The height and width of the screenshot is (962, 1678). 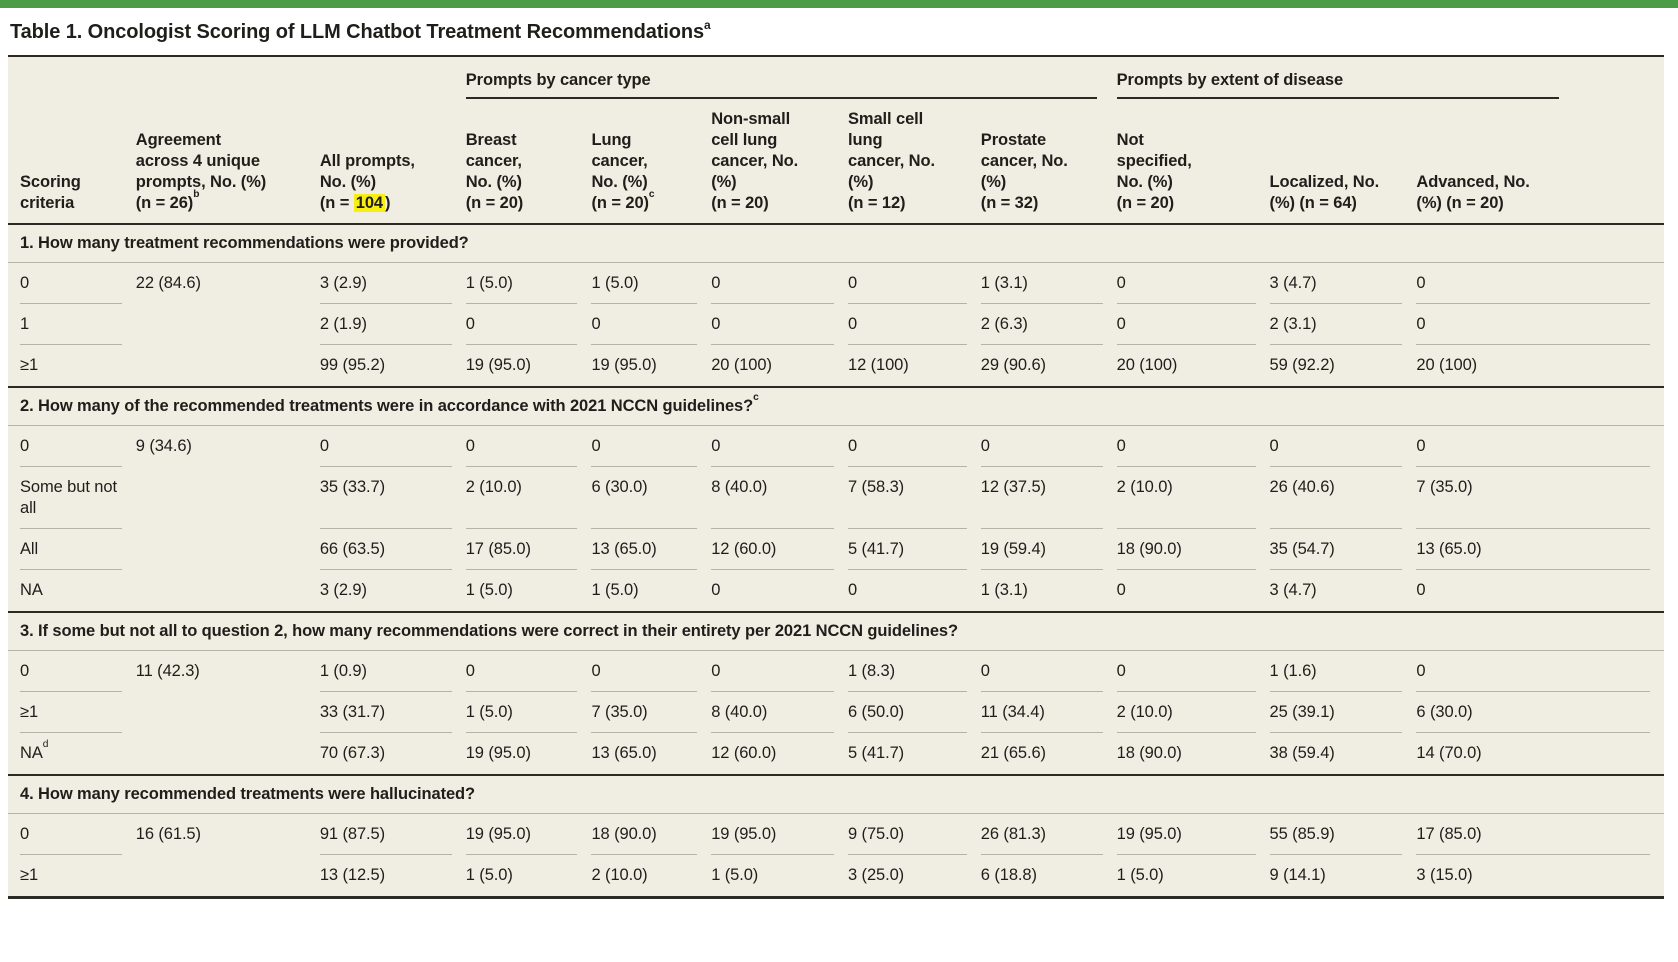 What do you see at coordinates (1540, 549) in the screenshot?
I see `data-cell: 13 (65.0)` at bounding box center [1540, 549].